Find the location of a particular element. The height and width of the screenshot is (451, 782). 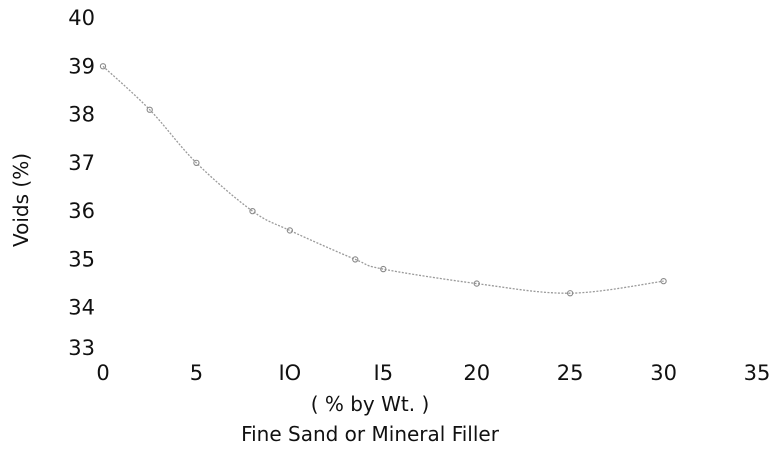

y-tick-label: 34 is located at coordinates (81, 308).